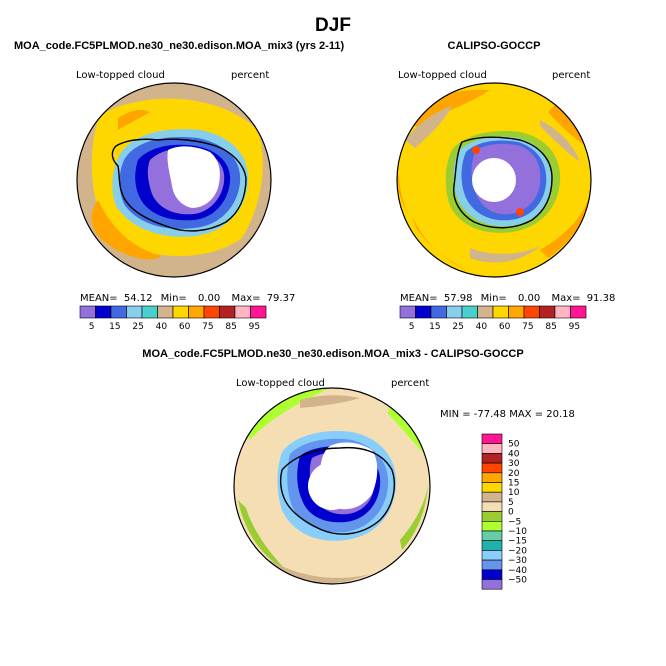 The width and height of the screenshot is (666, 666). I want to click on panel3-map-boundary, so click(332, 486).